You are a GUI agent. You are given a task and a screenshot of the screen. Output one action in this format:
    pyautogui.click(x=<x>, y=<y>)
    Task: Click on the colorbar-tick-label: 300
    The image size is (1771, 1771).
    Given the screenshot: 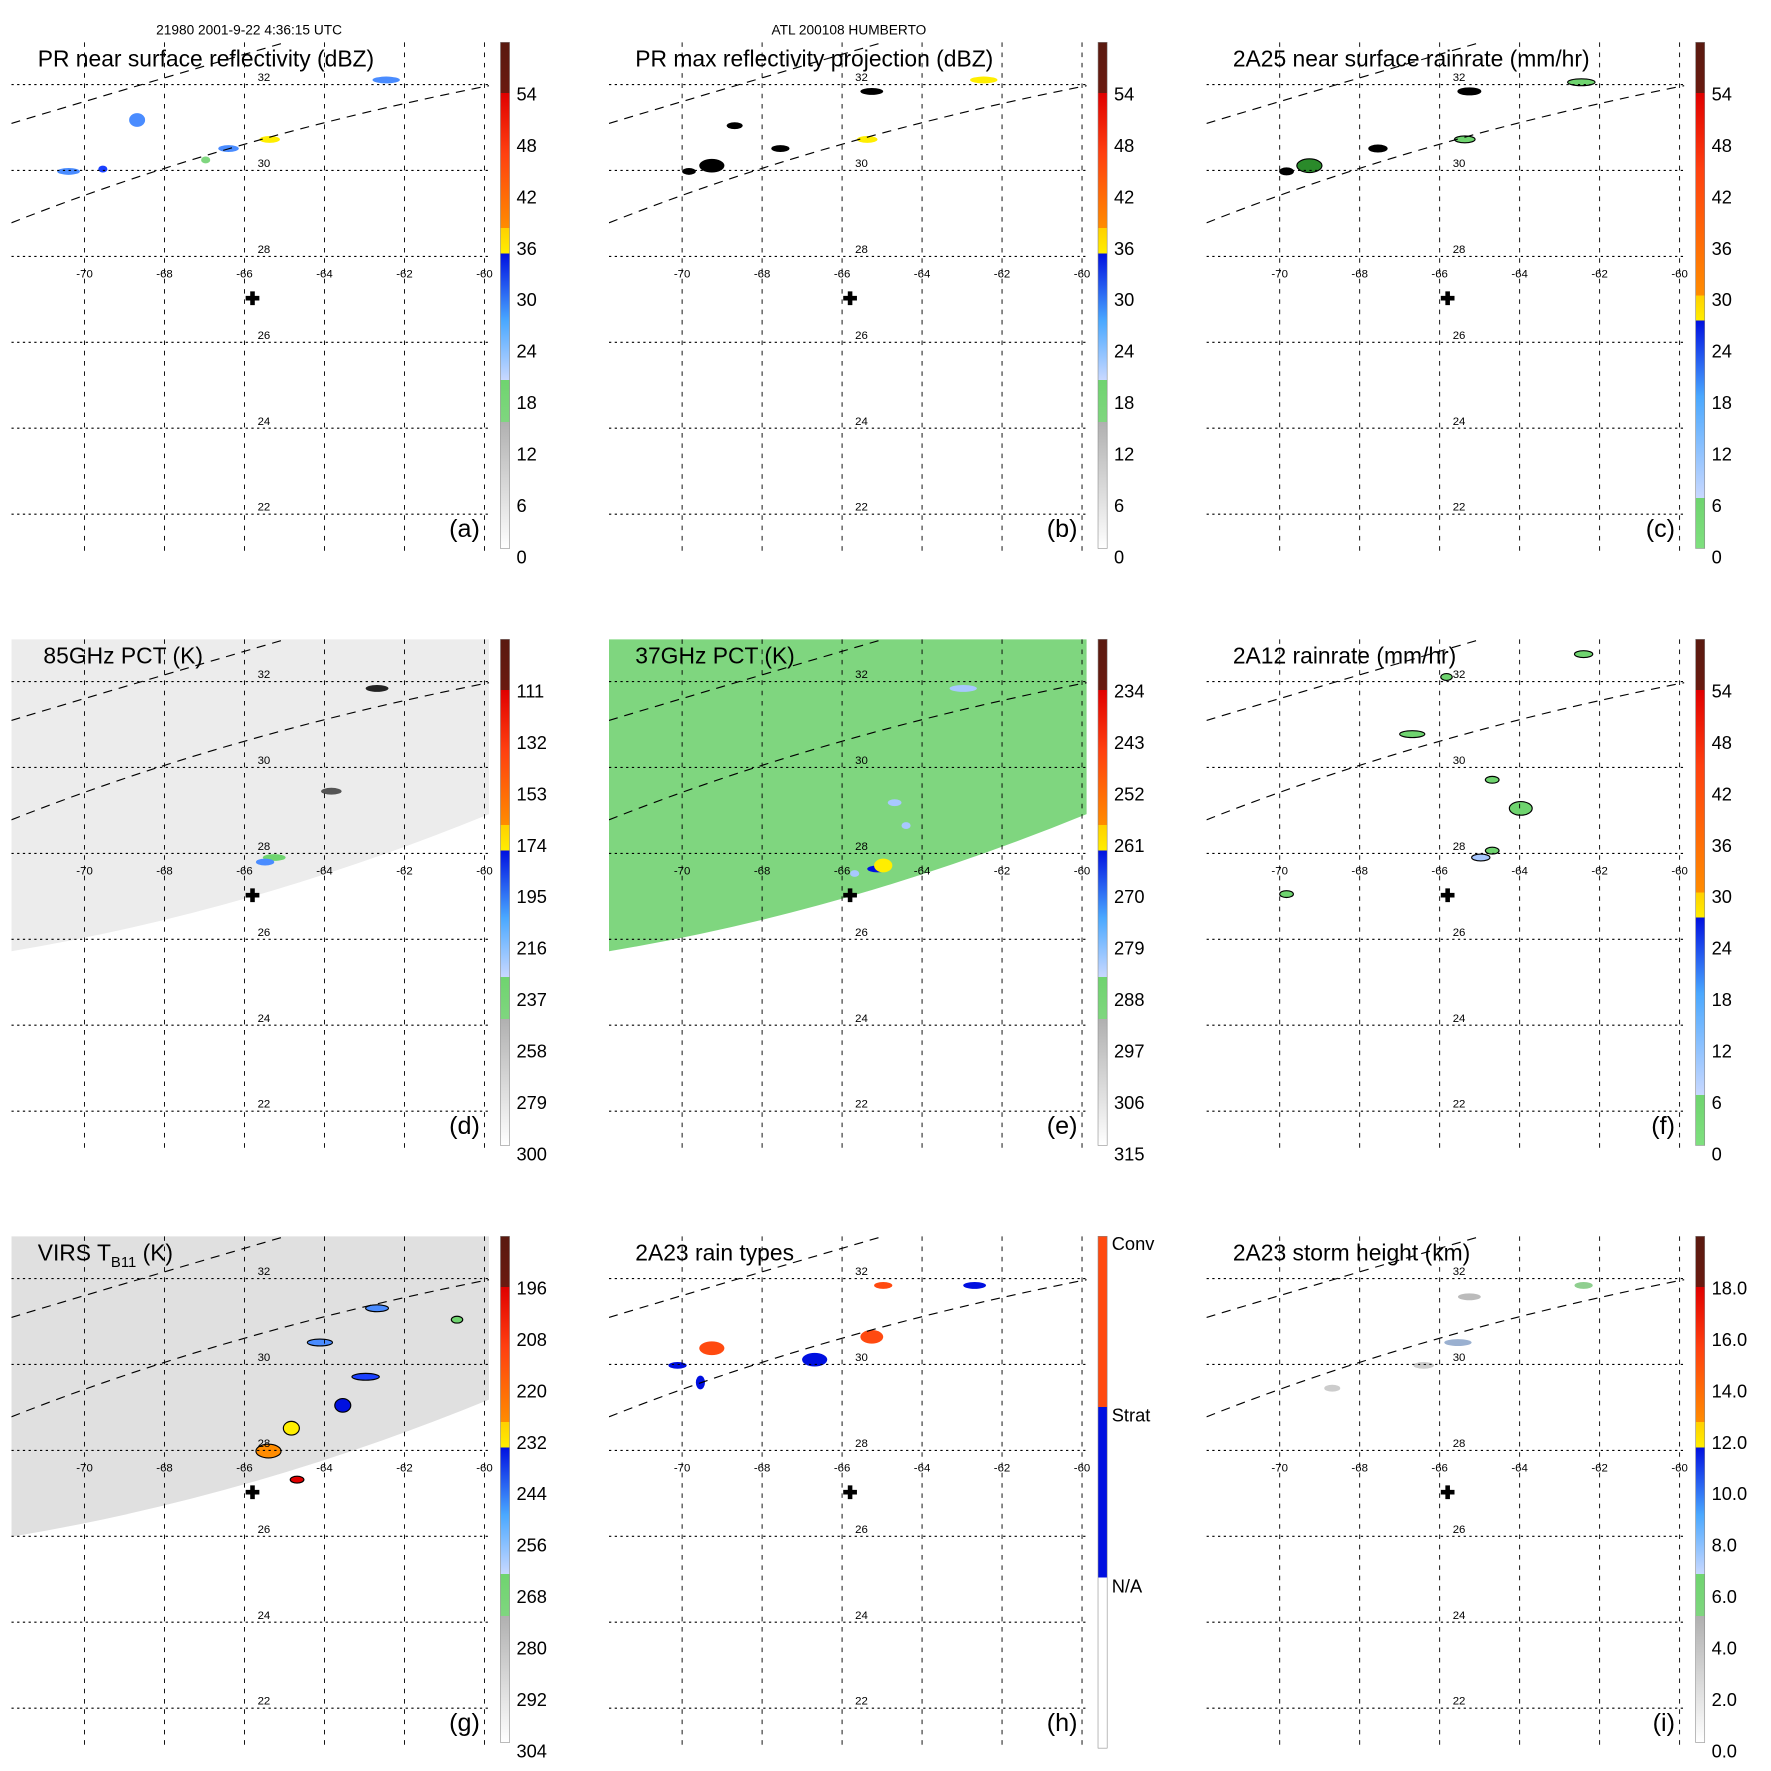 What is the action you would take?
    pyautogui.click(x=531, y=1153)
    